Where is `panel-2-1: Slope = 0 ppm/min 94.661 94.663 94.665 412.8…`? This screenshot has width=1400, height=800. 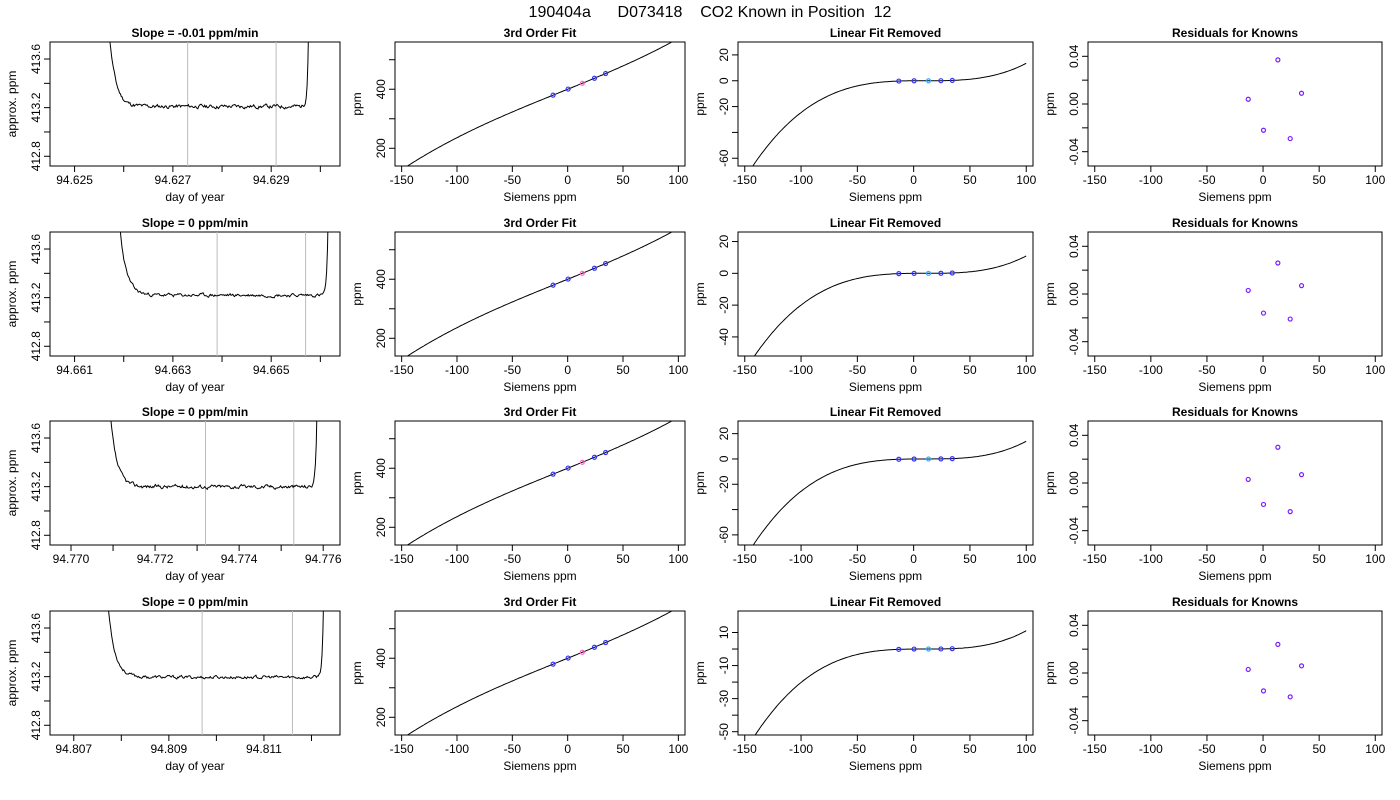 panel-2-1: Slope = 0 ppm/min 94.661 94.663 94.665 412.8… is located at coordinates (173, 305).